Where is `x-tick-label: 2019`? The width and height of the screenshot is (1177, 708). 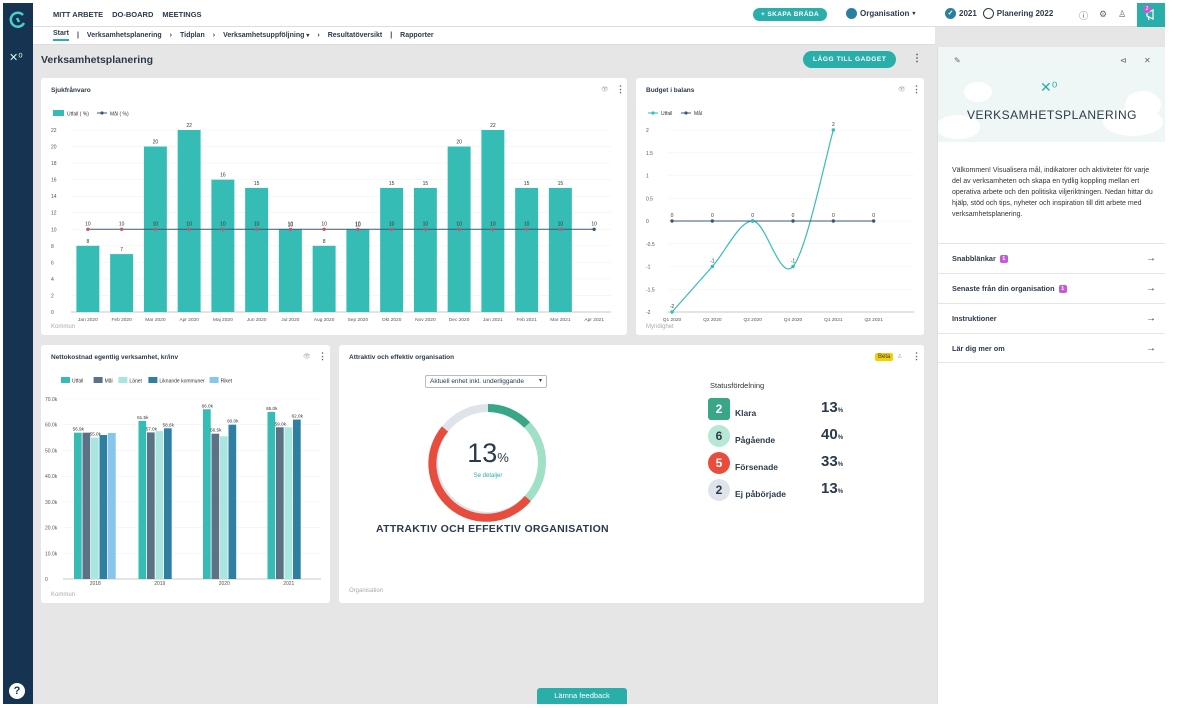 x-tick-label: 2019 is located at coordinates (159, 584).